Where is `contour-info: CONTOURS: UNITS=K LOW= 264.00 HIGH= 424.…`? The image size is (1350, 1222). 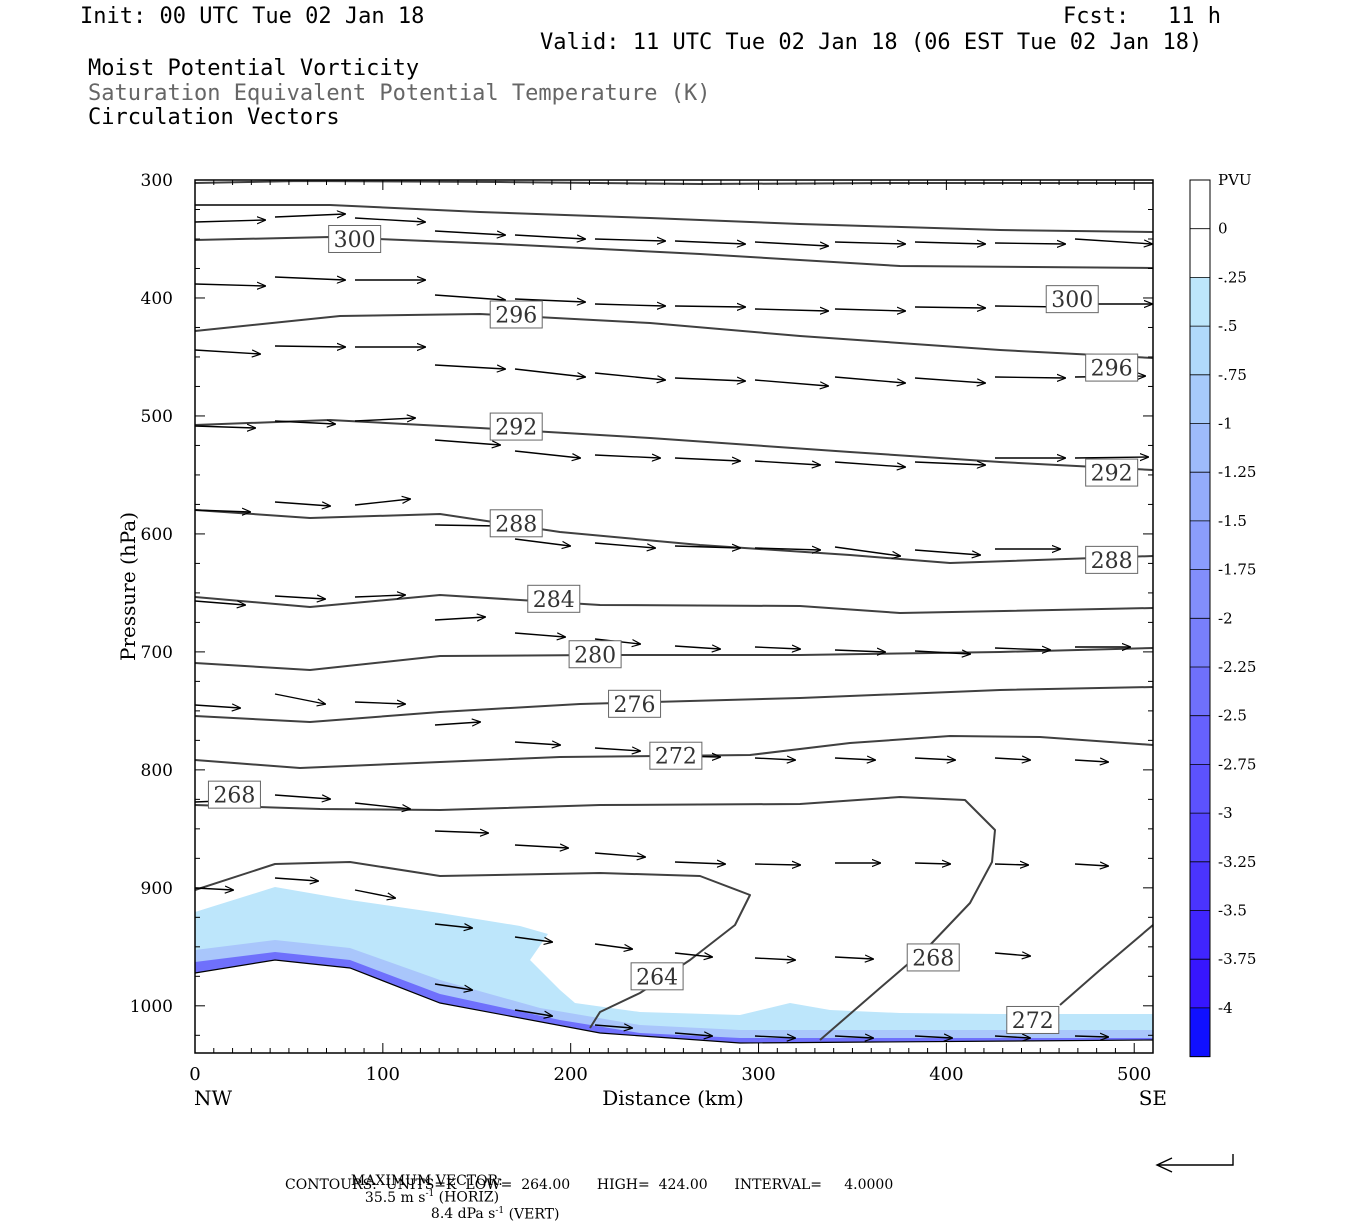 contour-info: CONTOURS: UNITS=K LOW= 264.00 HIGH= 424.… is located at coordinates (589, 1185).